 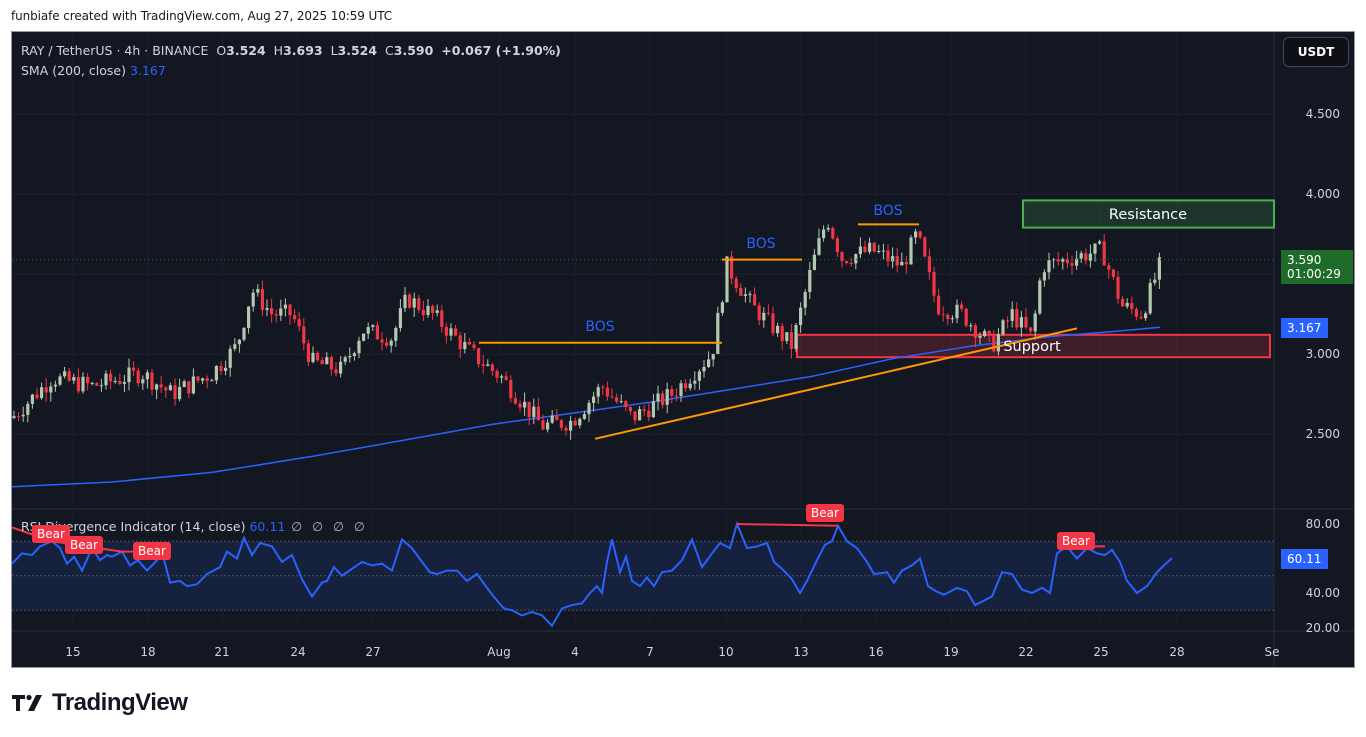 What do you see at coordinates (1148, 215) in the screenshot?
I see `resistance-label: Resistance` at bounding box center [1148, 215].